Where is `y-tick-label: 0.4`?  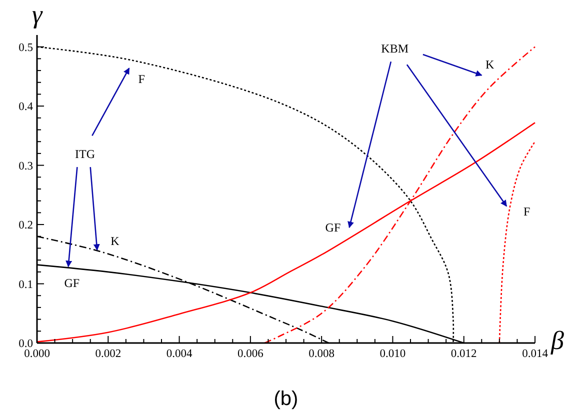 y-tick-label: 0.4 is located at coordinates (26, 107).